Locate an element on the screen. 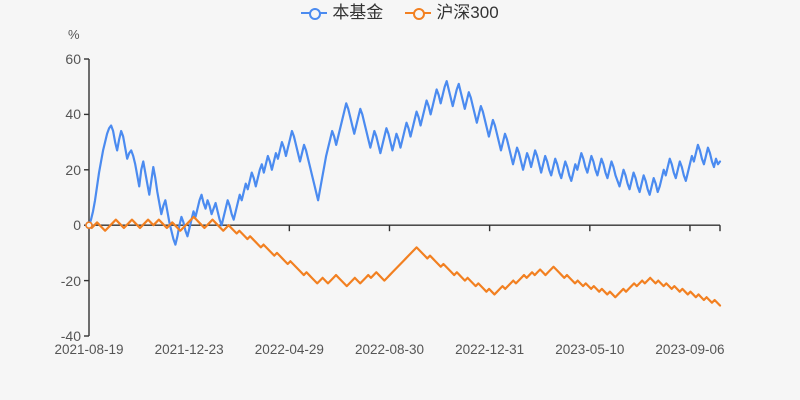 The image size is (800, 400). x-axis-tick-label: 2023-05-10 is located at coordinates (590, 349).